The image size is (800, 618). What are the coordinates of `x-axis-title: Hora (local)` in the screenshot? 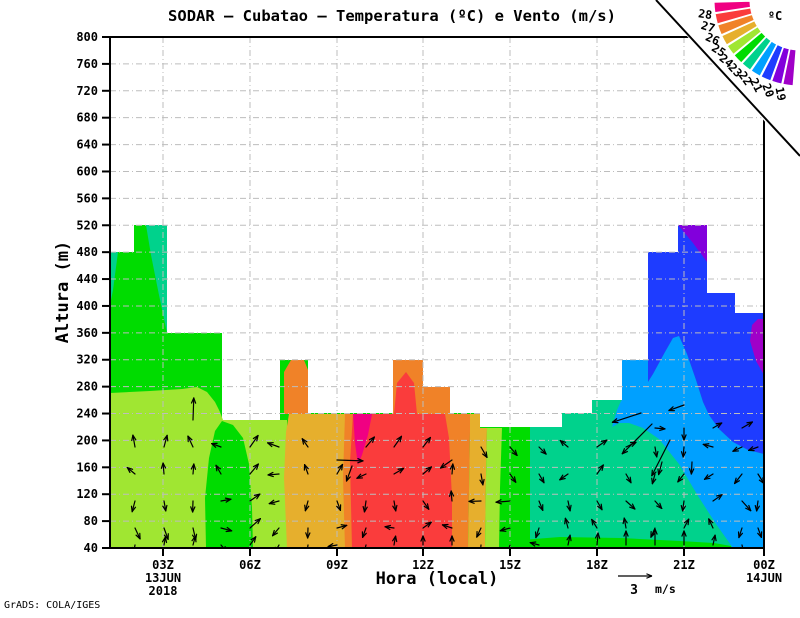 It's located at (437, 579).